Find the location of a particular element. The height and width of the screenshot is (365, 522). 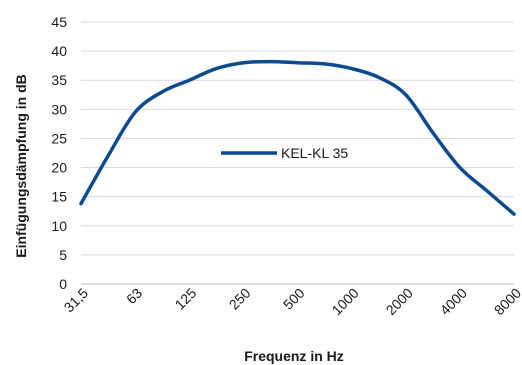

x-tick-label: 63 is located at coordinates (134, 296).